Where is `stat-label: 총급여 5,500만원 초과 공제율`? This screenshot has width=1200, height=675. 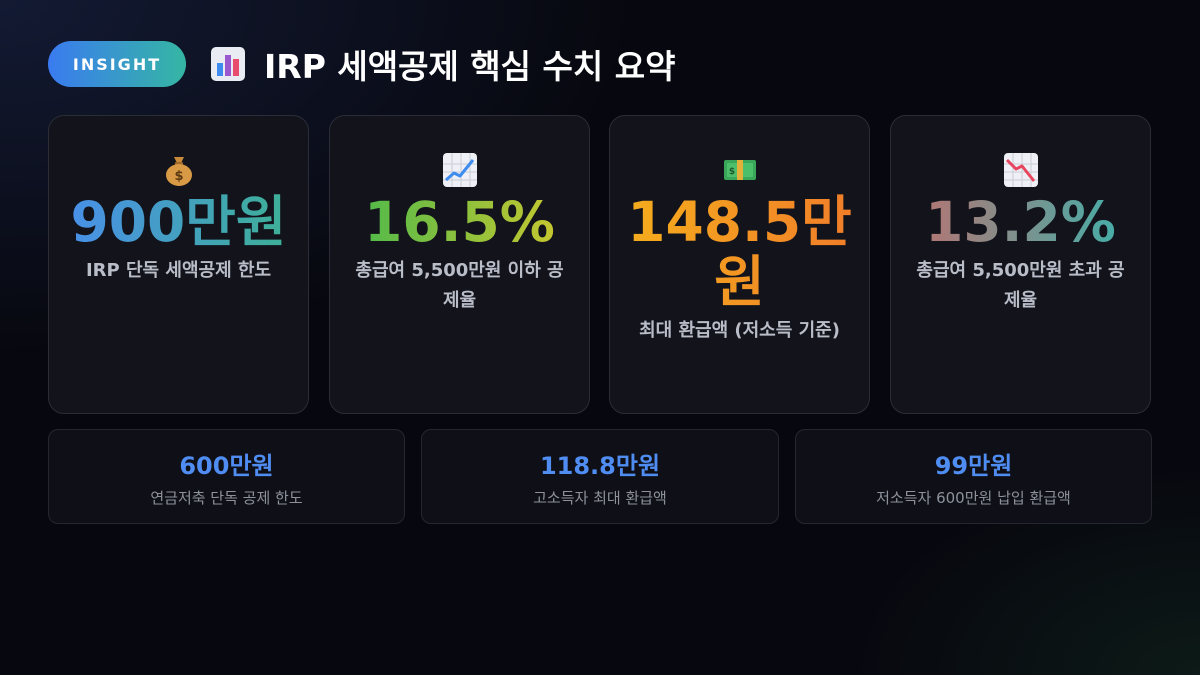
stat-label: 총급여 5,500만원 초과 공제율 is located at coordinates (1020, 285).